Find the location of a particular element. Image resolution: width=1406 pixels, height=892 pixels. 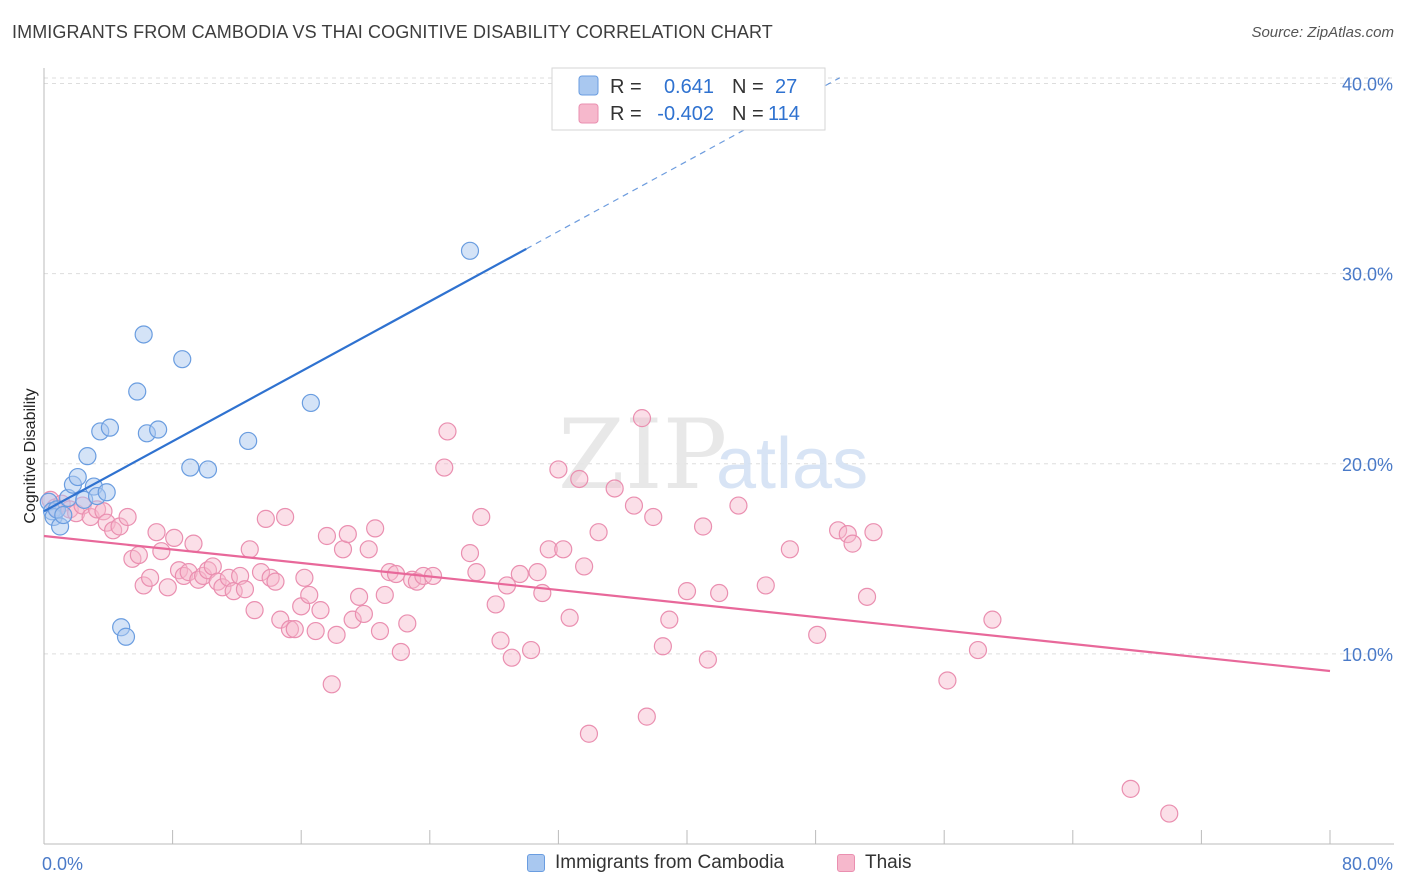

thais-trend-line is located at coordinates (687, 603).